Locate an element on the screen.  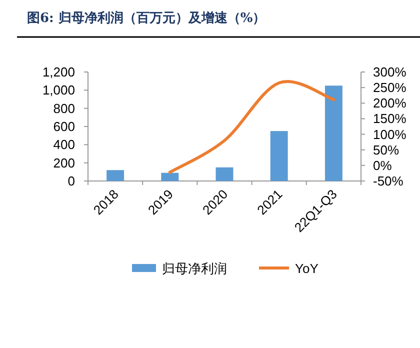
y2-tick-label: 150% is located at coordinates (390, 118).